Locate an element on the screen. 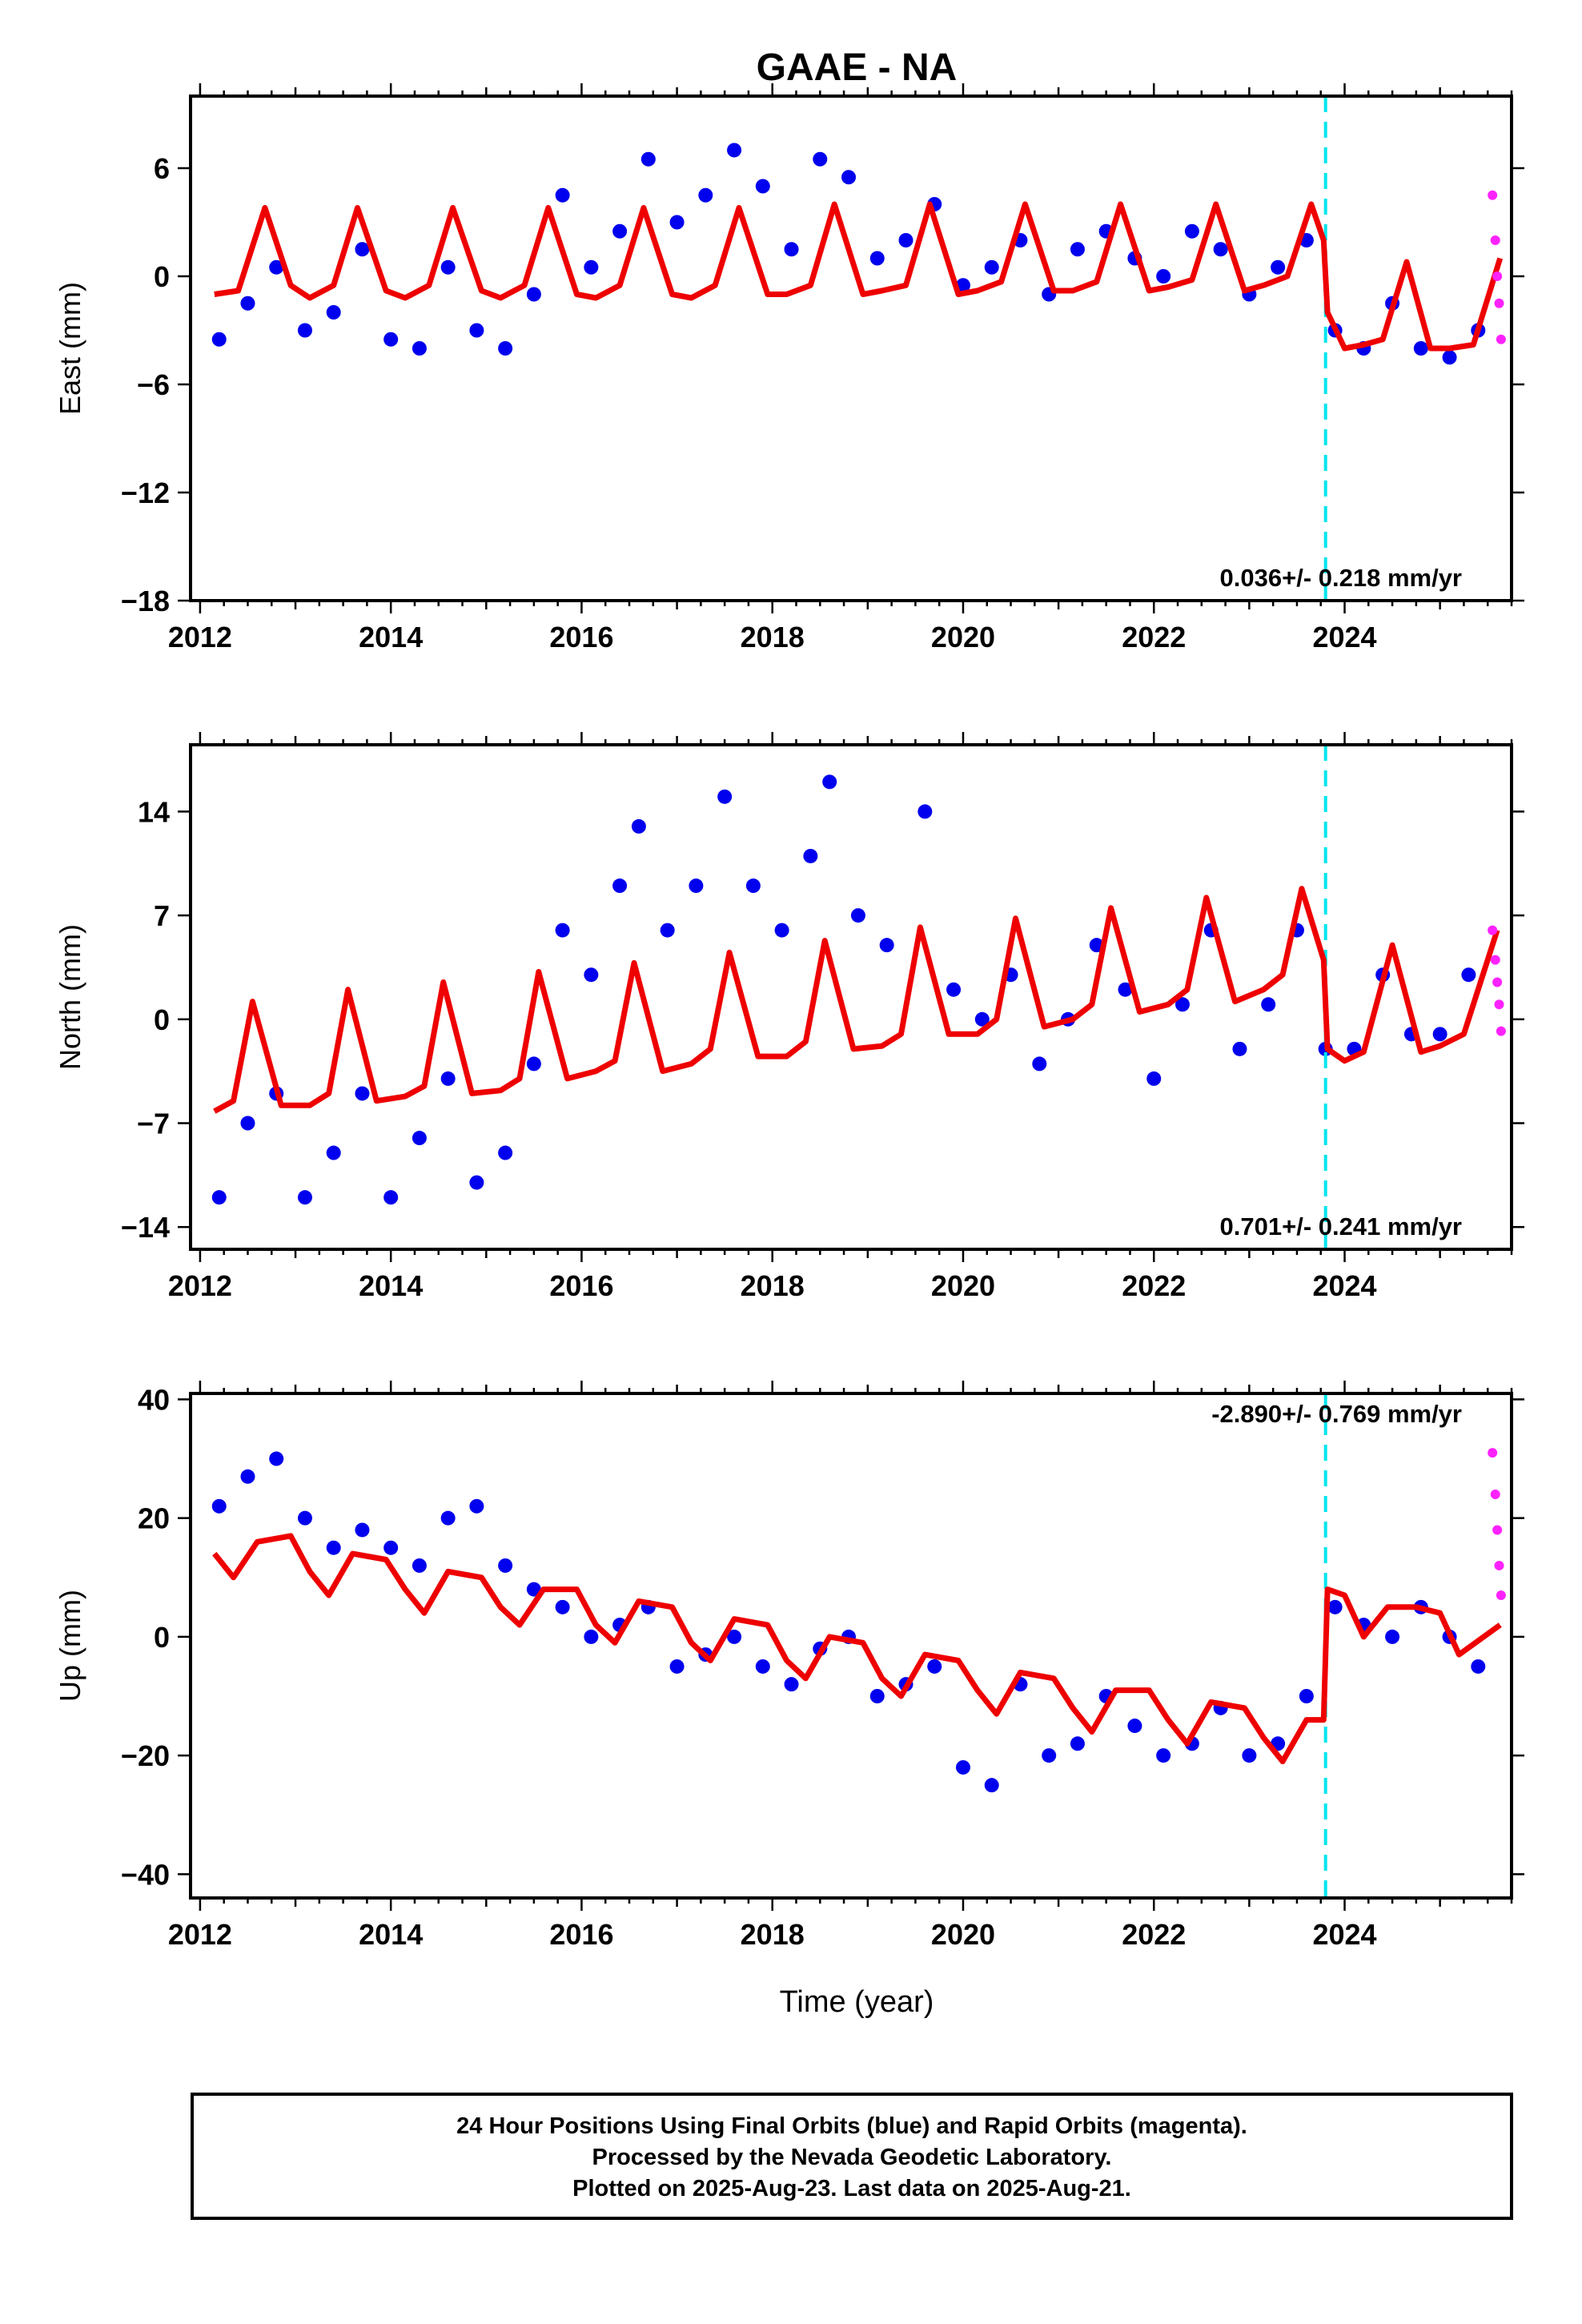 The width and height of the screenshot is (1582, 2324). y-tick-label: −7 is located at coordinates (154, 1124).